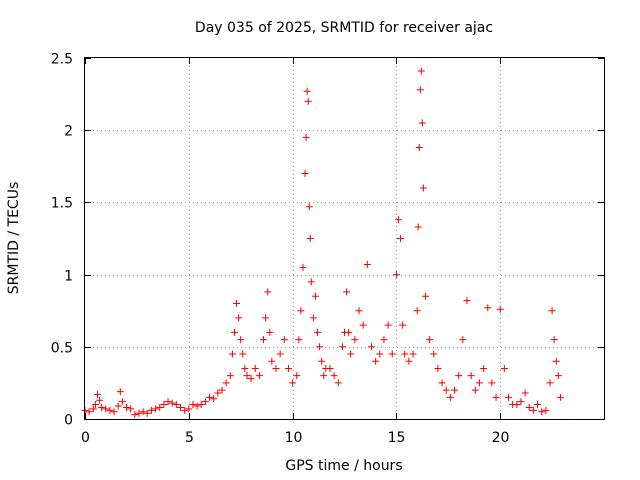 The image size is (640, 480). What do you see at coordinates (68, 421) in the screenshot?
I see `y-tick-label: 0` at bounding box center [68, 421].